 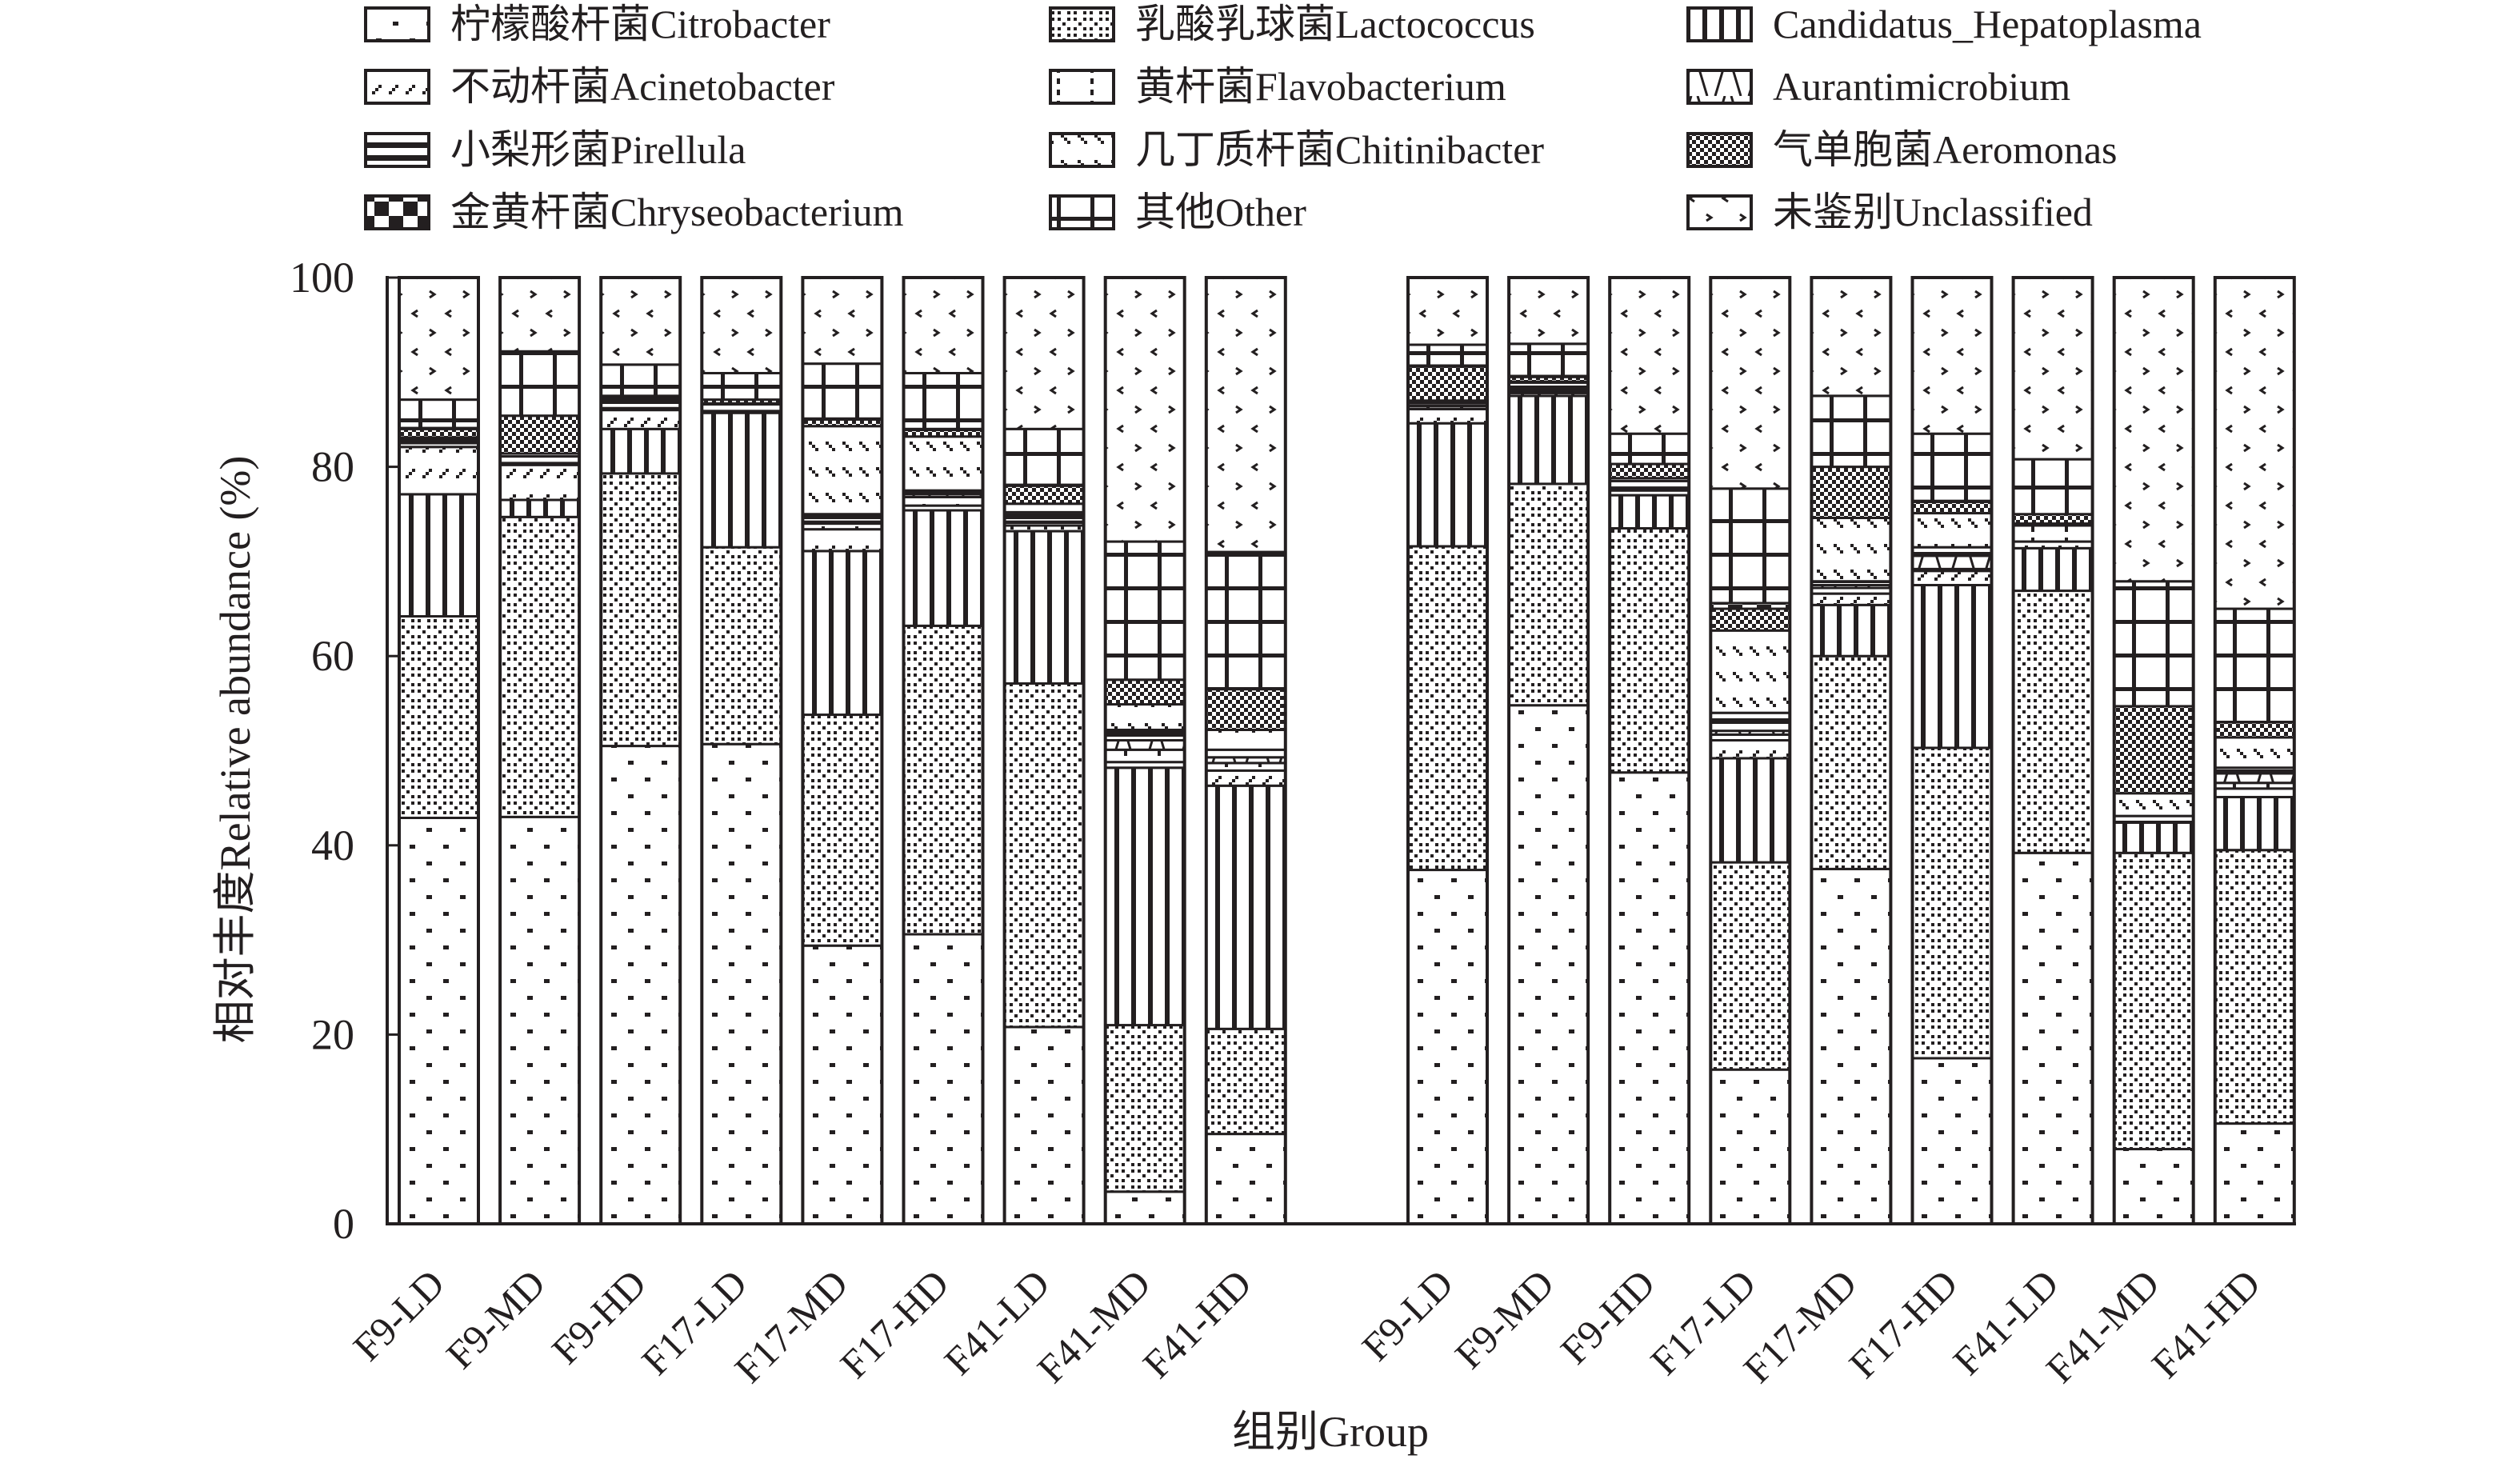 I want to click on legend-swatch-cross-checker, so click(x=1082, y=24).